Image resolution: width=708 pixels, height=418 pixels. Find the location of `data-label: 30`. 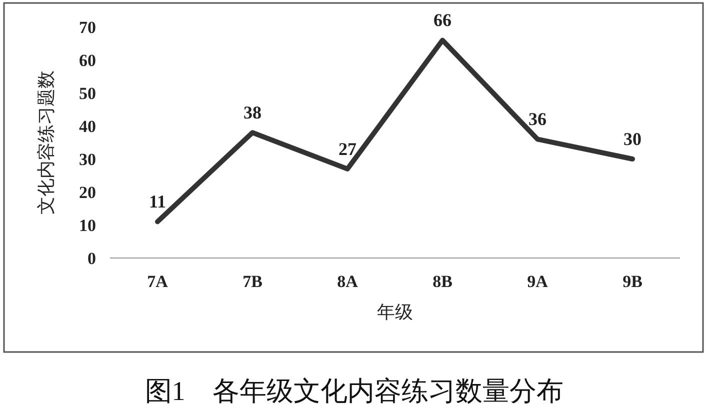

data-label: 30 is located at coordinates (633, 139).